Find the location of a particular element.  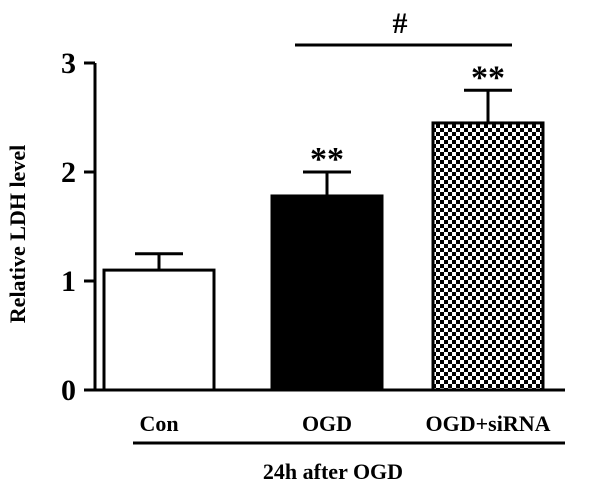

y-axis-title: Relative LDH level is located at coordinates (17, 234).